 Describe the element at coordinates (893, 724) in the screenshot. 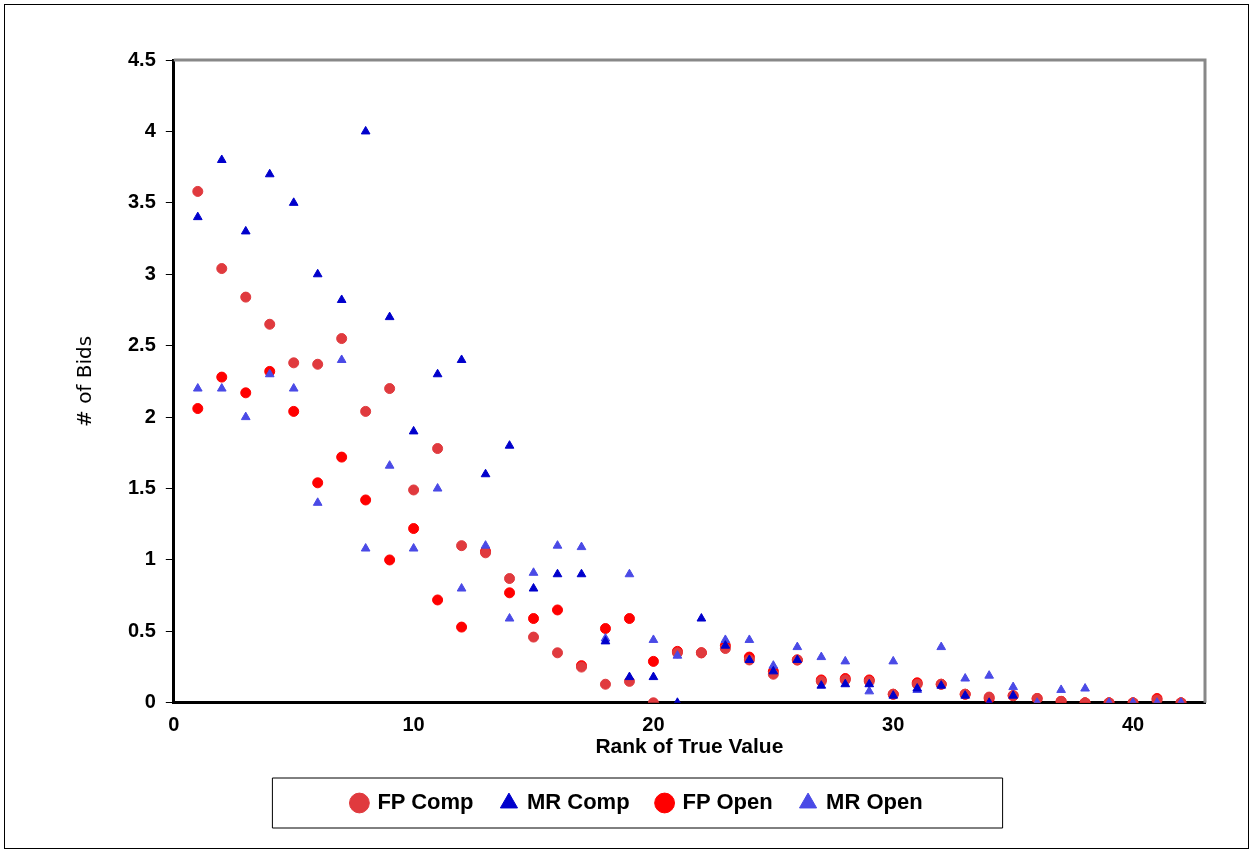

I see `x-tick-label: 30` at that location.